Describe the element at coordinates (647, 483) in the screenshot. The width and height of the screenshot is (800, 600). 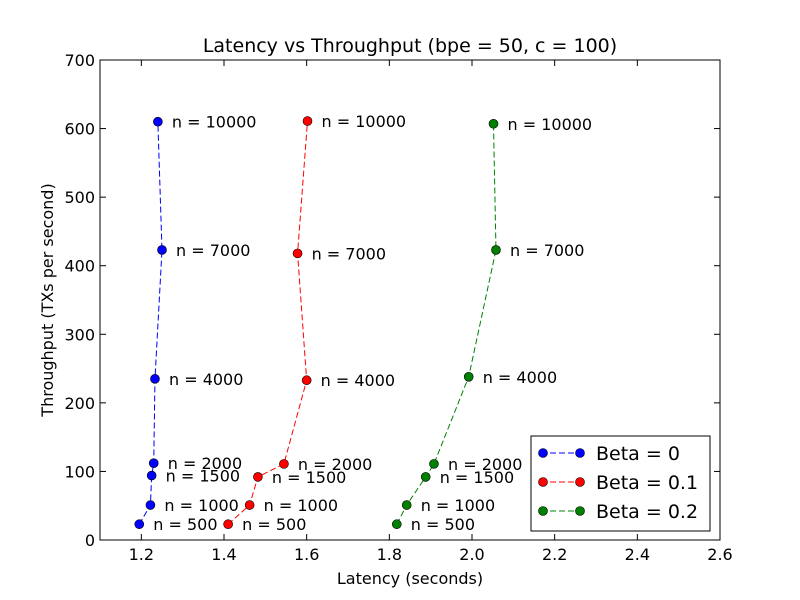
I see `legend-label: Beta = 0.1` at that location.